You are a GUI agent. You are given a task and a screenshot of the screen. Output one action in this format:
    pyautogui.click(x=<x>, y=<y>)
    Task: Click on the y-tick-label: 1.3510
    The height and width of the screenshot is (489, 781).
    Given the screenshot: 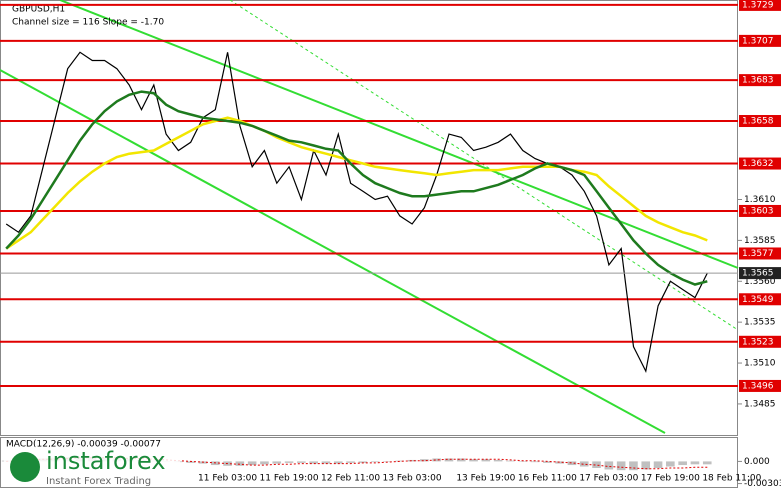 What is the action you would take?
    pyautogui.click(x=760, y=364)
    